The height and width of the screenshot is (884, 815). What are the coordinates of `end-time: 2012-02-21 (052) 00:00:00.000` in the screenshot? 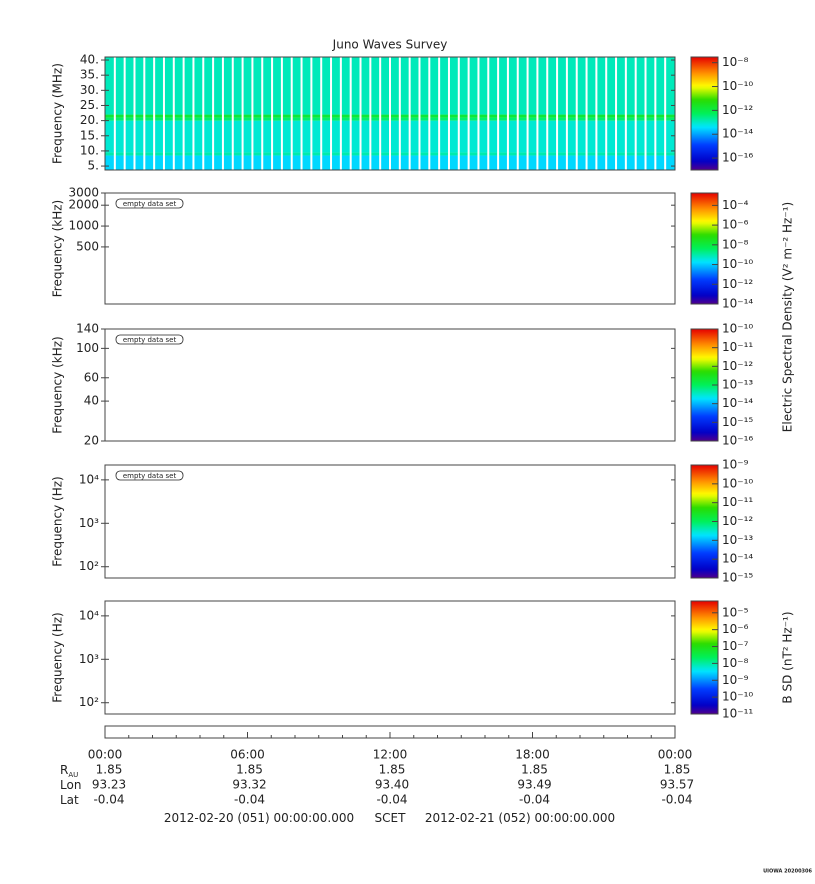 It's located at (520, 818).